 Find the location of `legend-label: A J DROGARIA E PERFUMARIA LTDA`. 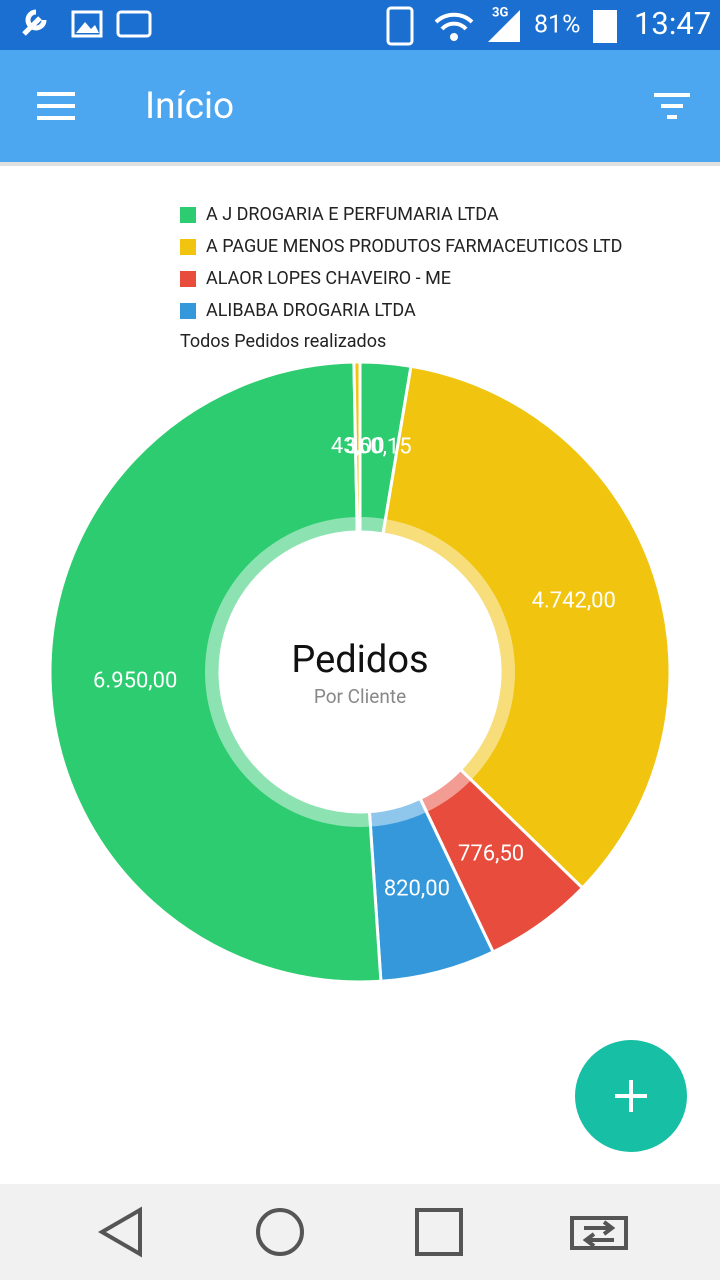

legend-label: A J DROGARIA E PERFUMARIA LTDA is located at coordinates (352, 214).